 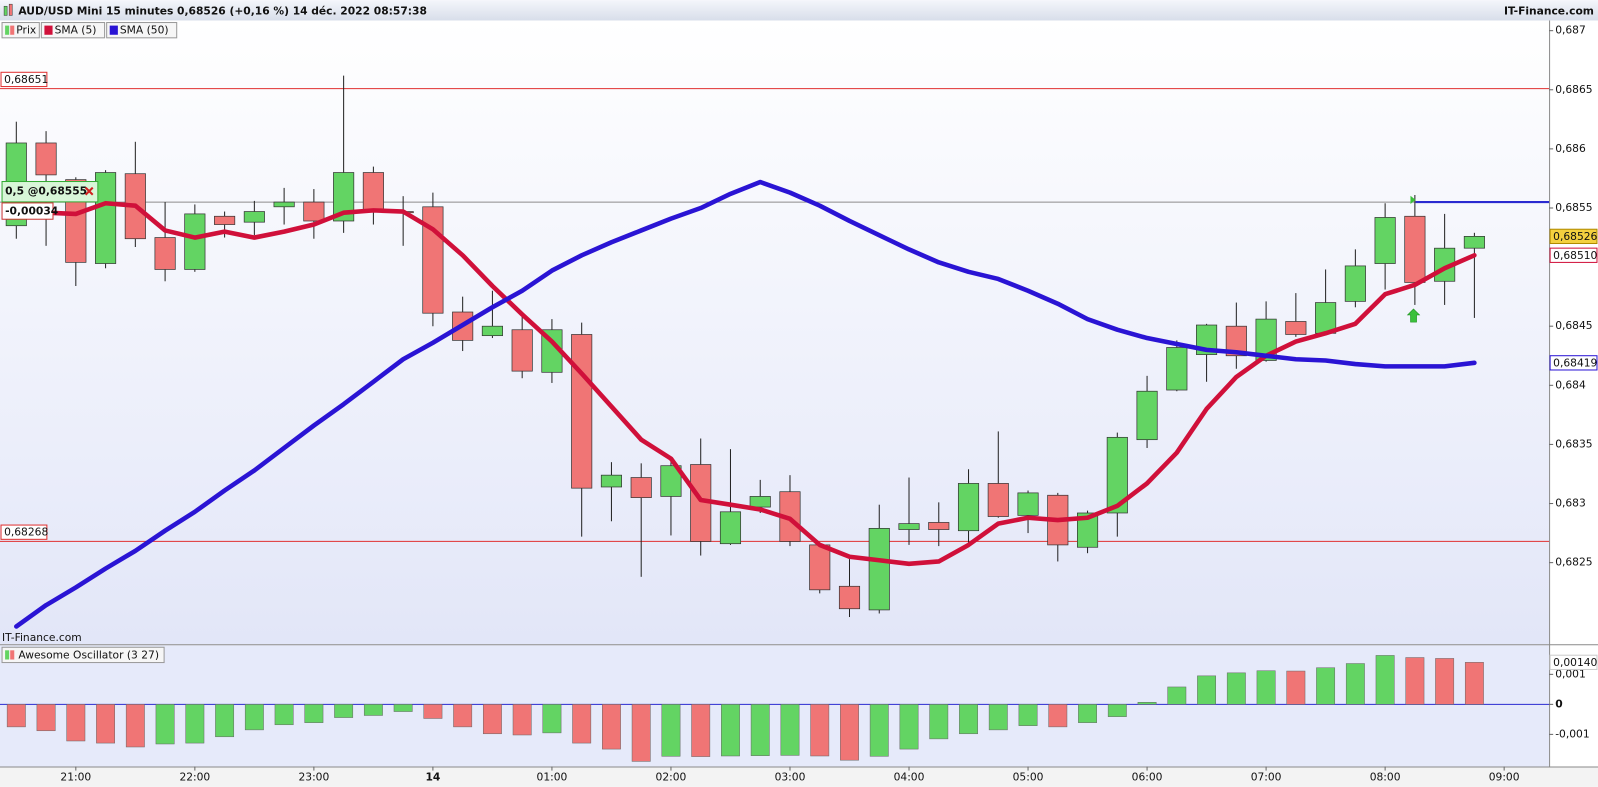 I want to click on y-tick-label: 0,6835, so click(x=1573, y=443).